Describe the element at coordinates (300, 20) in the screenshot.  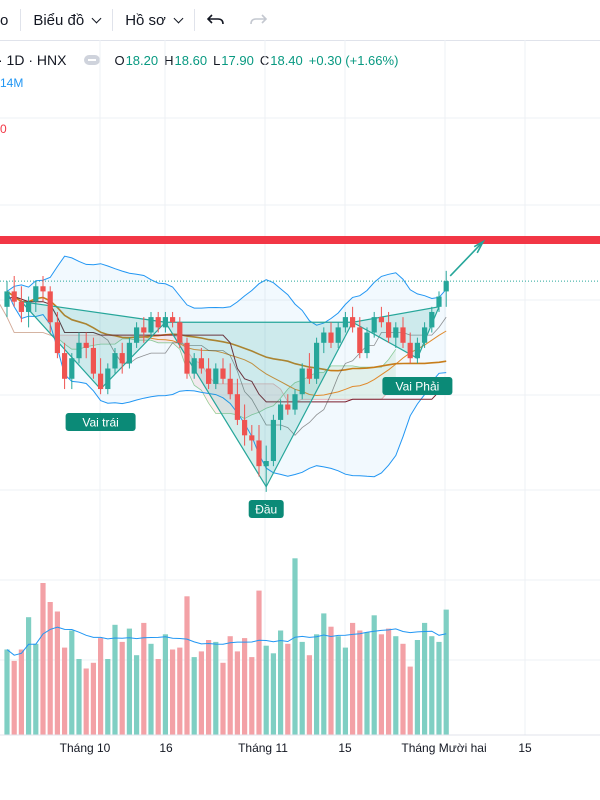
I see `top-toolbar: o Biểu đồ Hồ sơ` at that location.